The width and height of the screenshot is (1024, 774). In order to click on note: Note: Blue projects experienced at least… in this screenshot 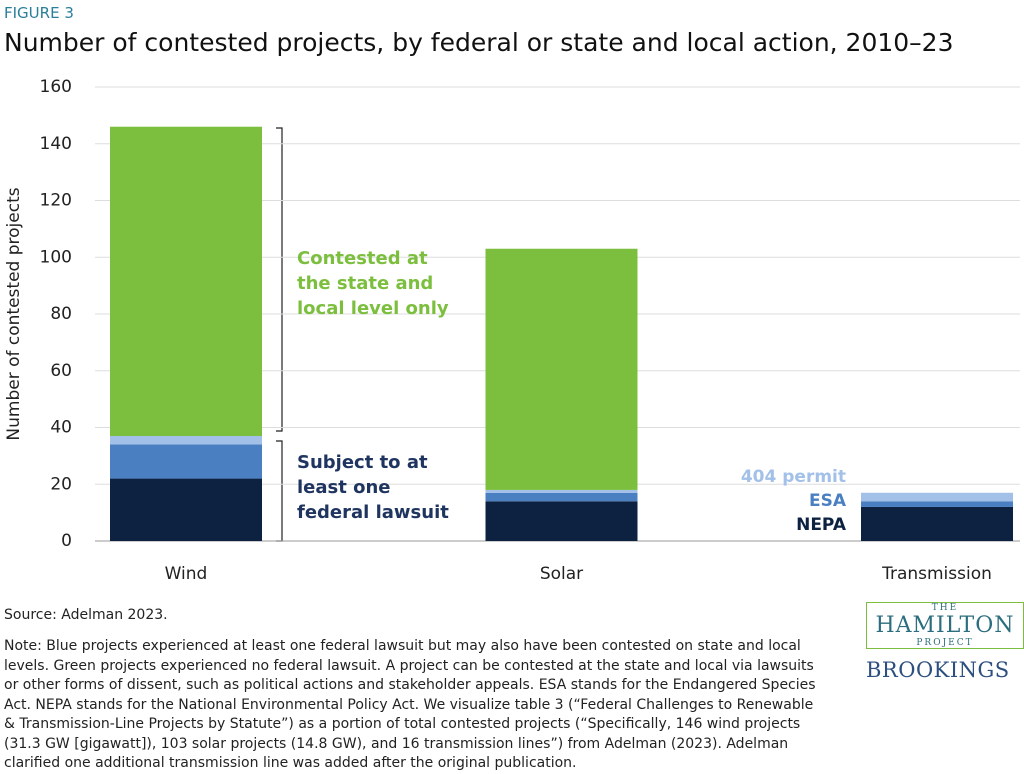, I will do `click(410, 704)`.